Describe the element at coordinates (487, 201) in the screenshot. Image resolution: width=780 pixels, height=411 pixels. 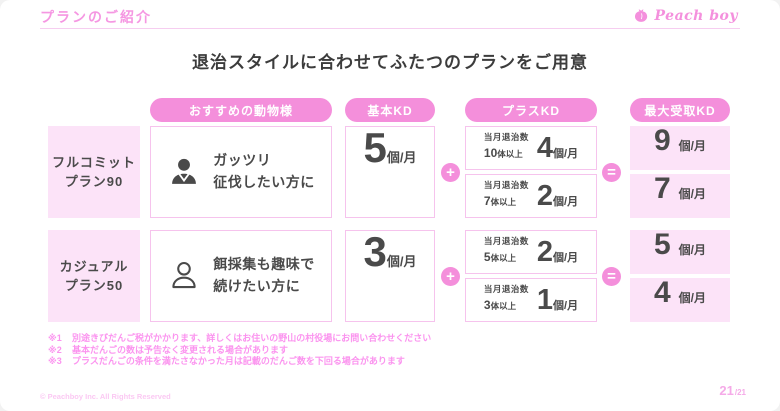
I see `condition-value: 7` at that location.